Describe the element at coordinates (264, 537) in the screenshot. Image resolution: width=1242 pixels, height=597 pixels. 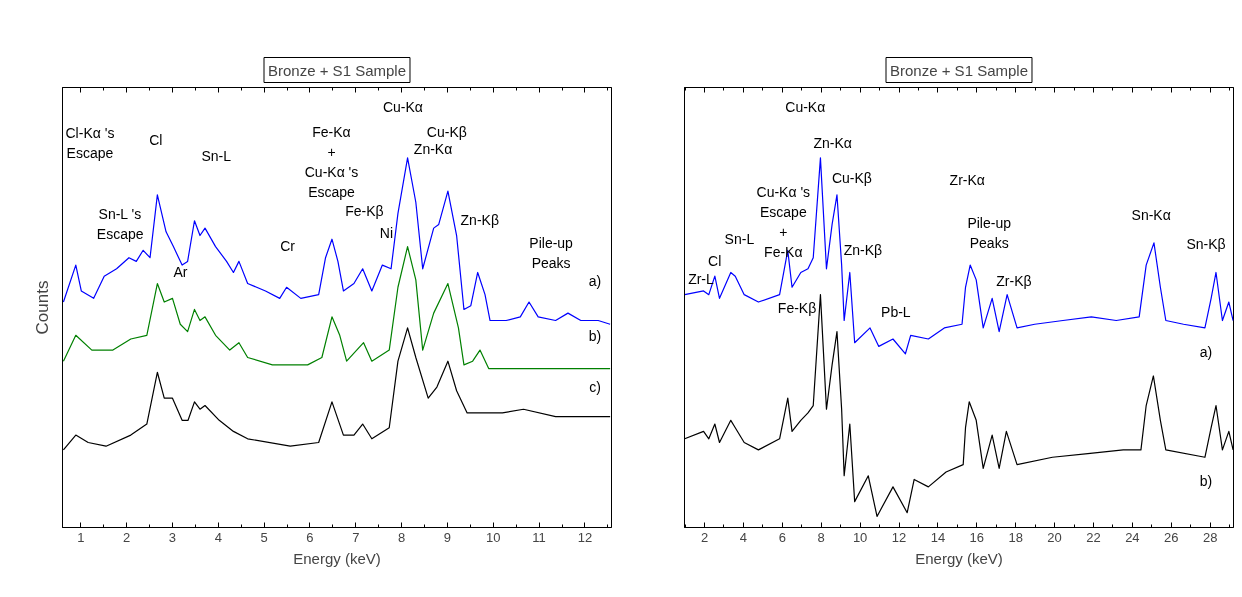
I see `x-tick-label: 5` at that location.